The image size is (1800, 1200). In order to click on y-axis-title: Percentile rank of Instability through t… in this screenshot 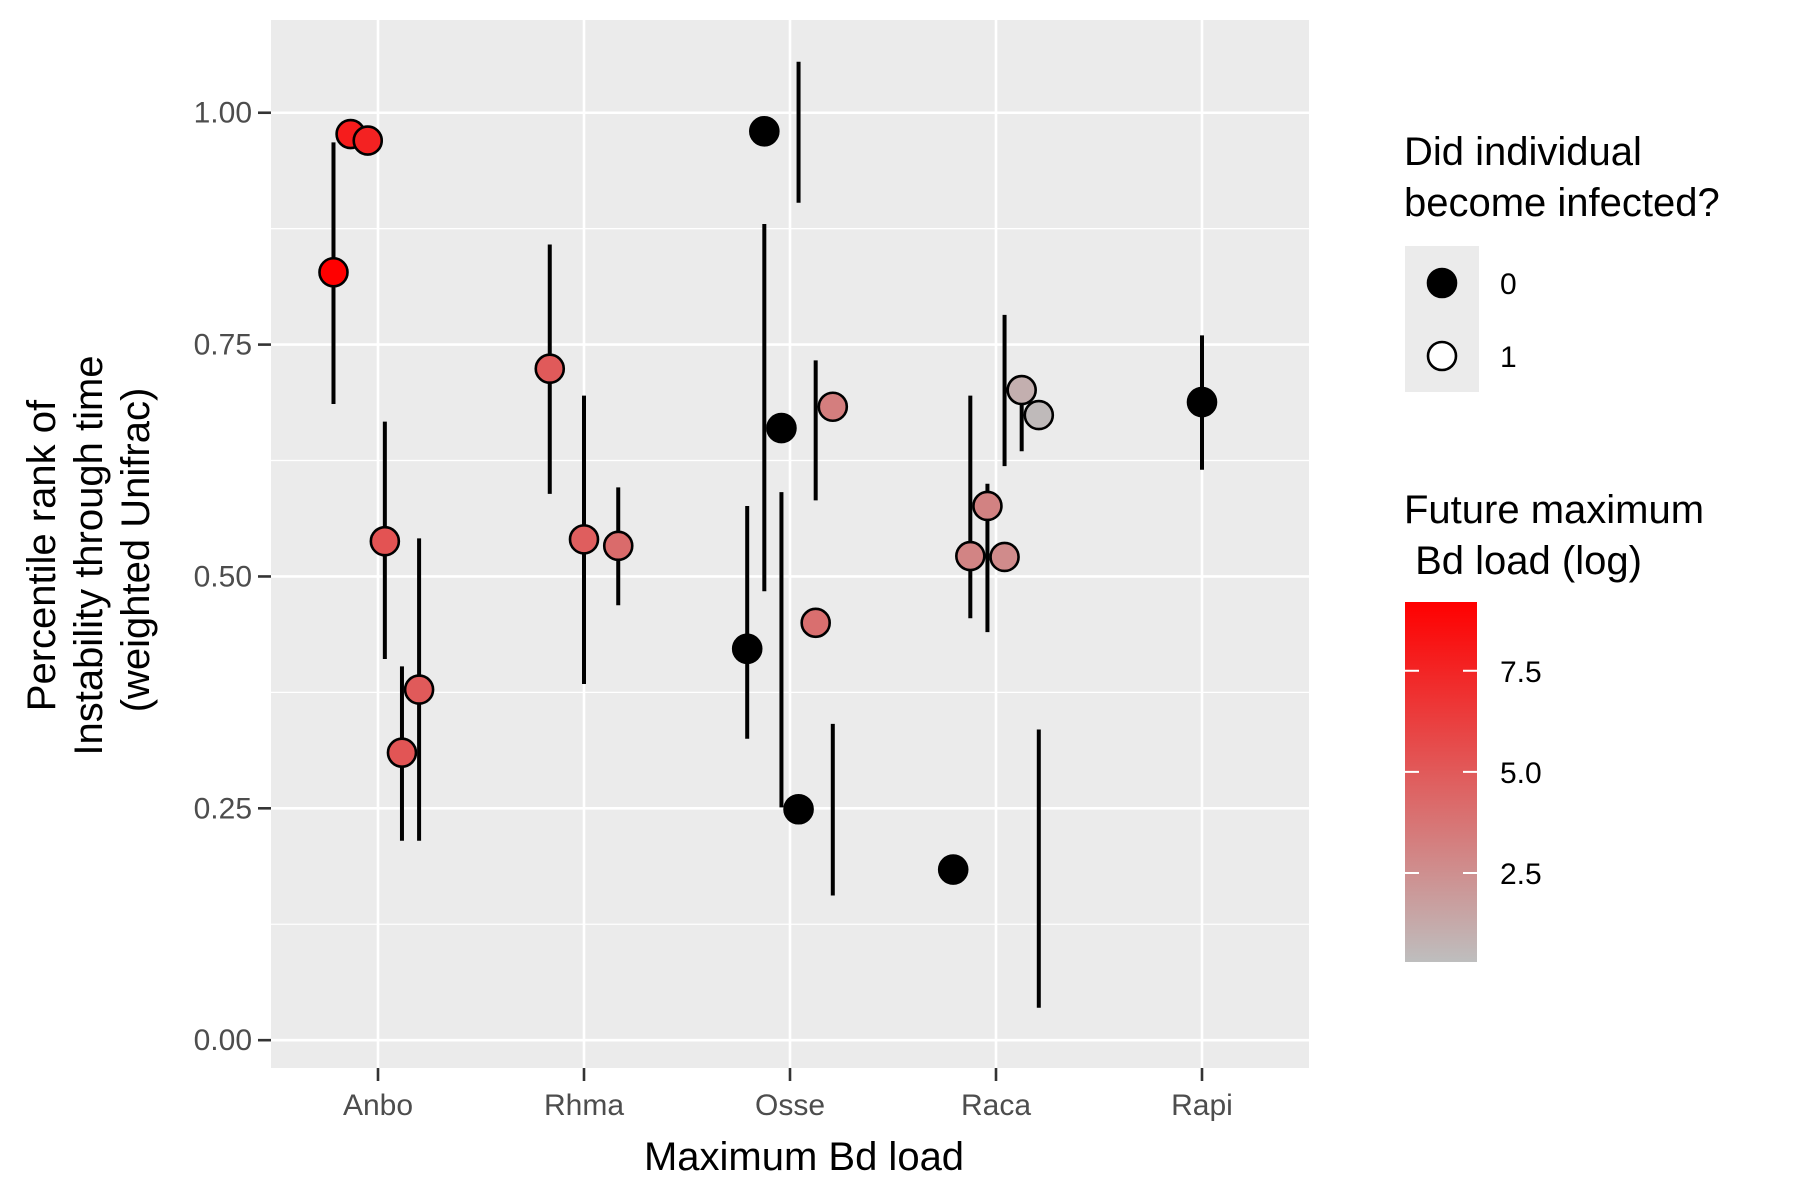, I will do `click(89, 549)`.